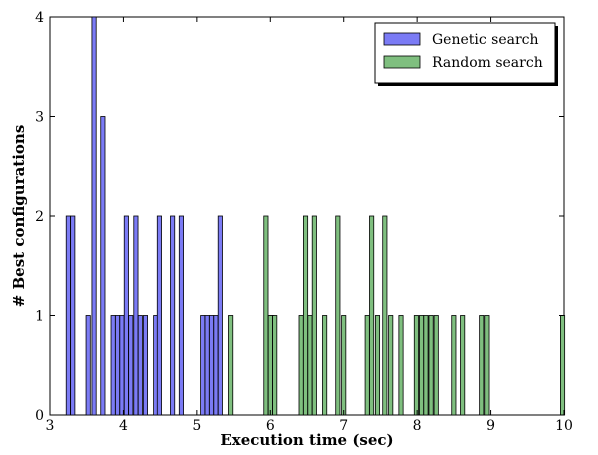 This screenshot has width=598, height=455. Describe the element at coordinates (39, 118) in the screenshot. I see `y-tick-label-3: 3` at that location.